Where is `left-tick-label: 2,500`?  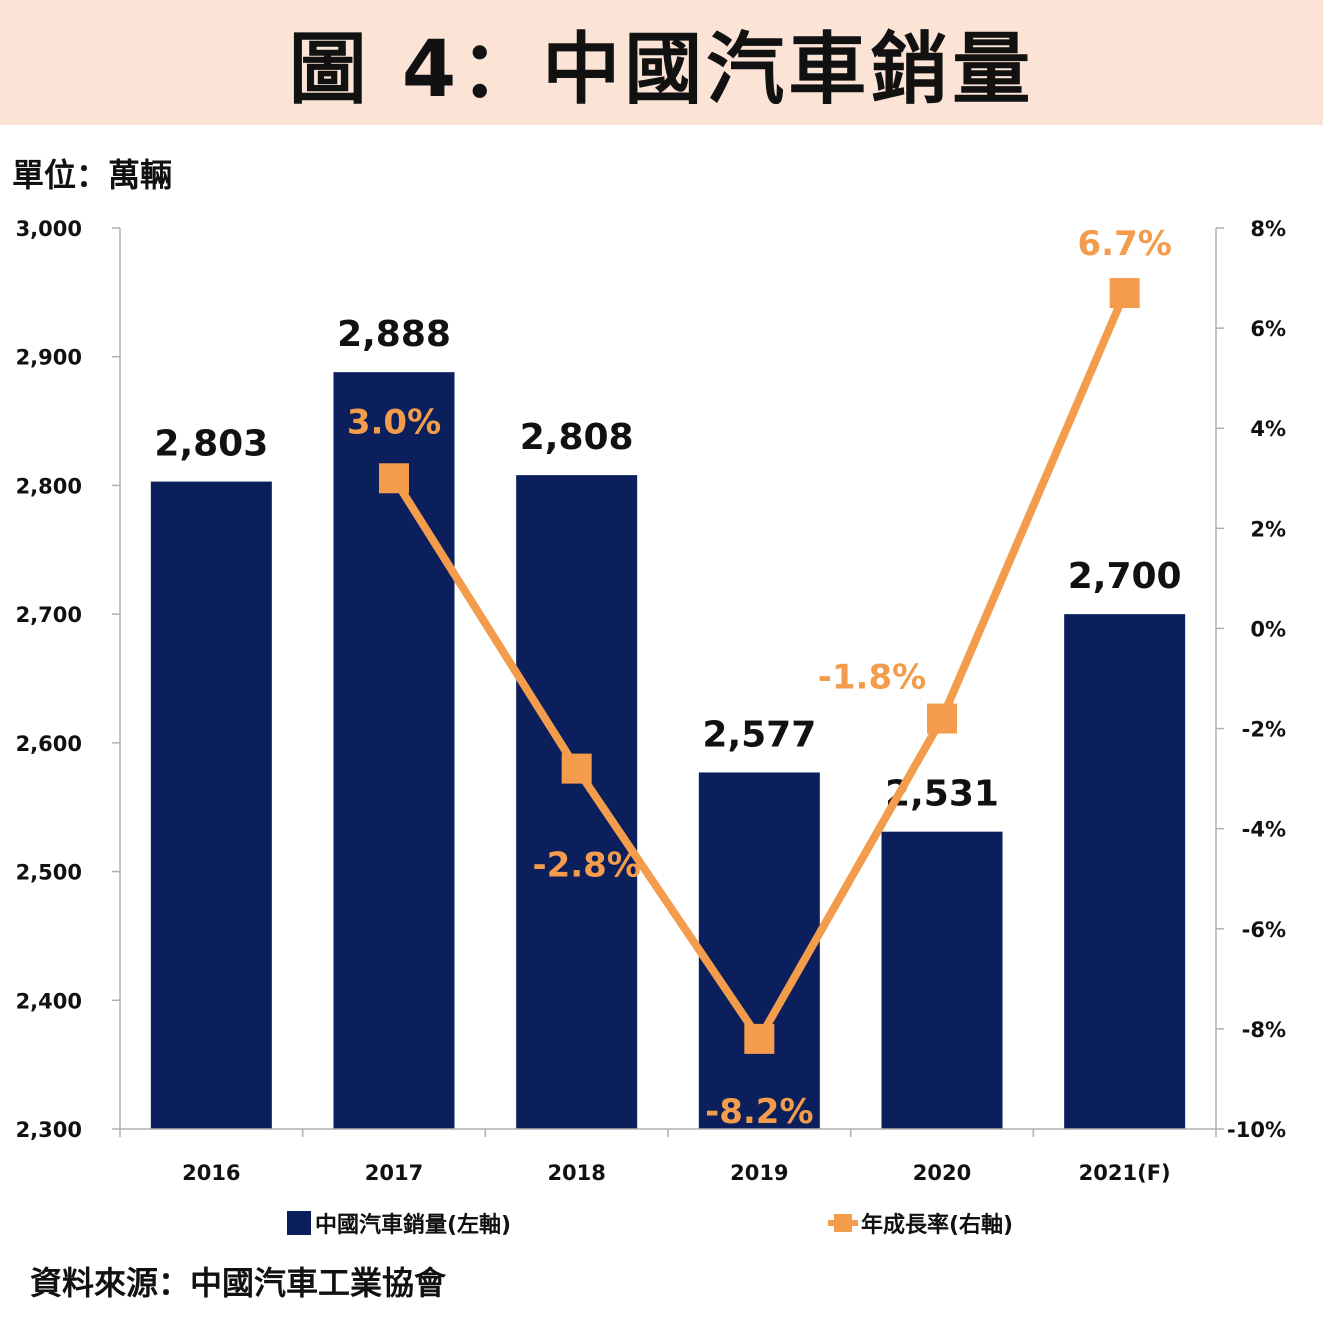 left-tick-label: 2,500 is located at coordinates (49, 873).